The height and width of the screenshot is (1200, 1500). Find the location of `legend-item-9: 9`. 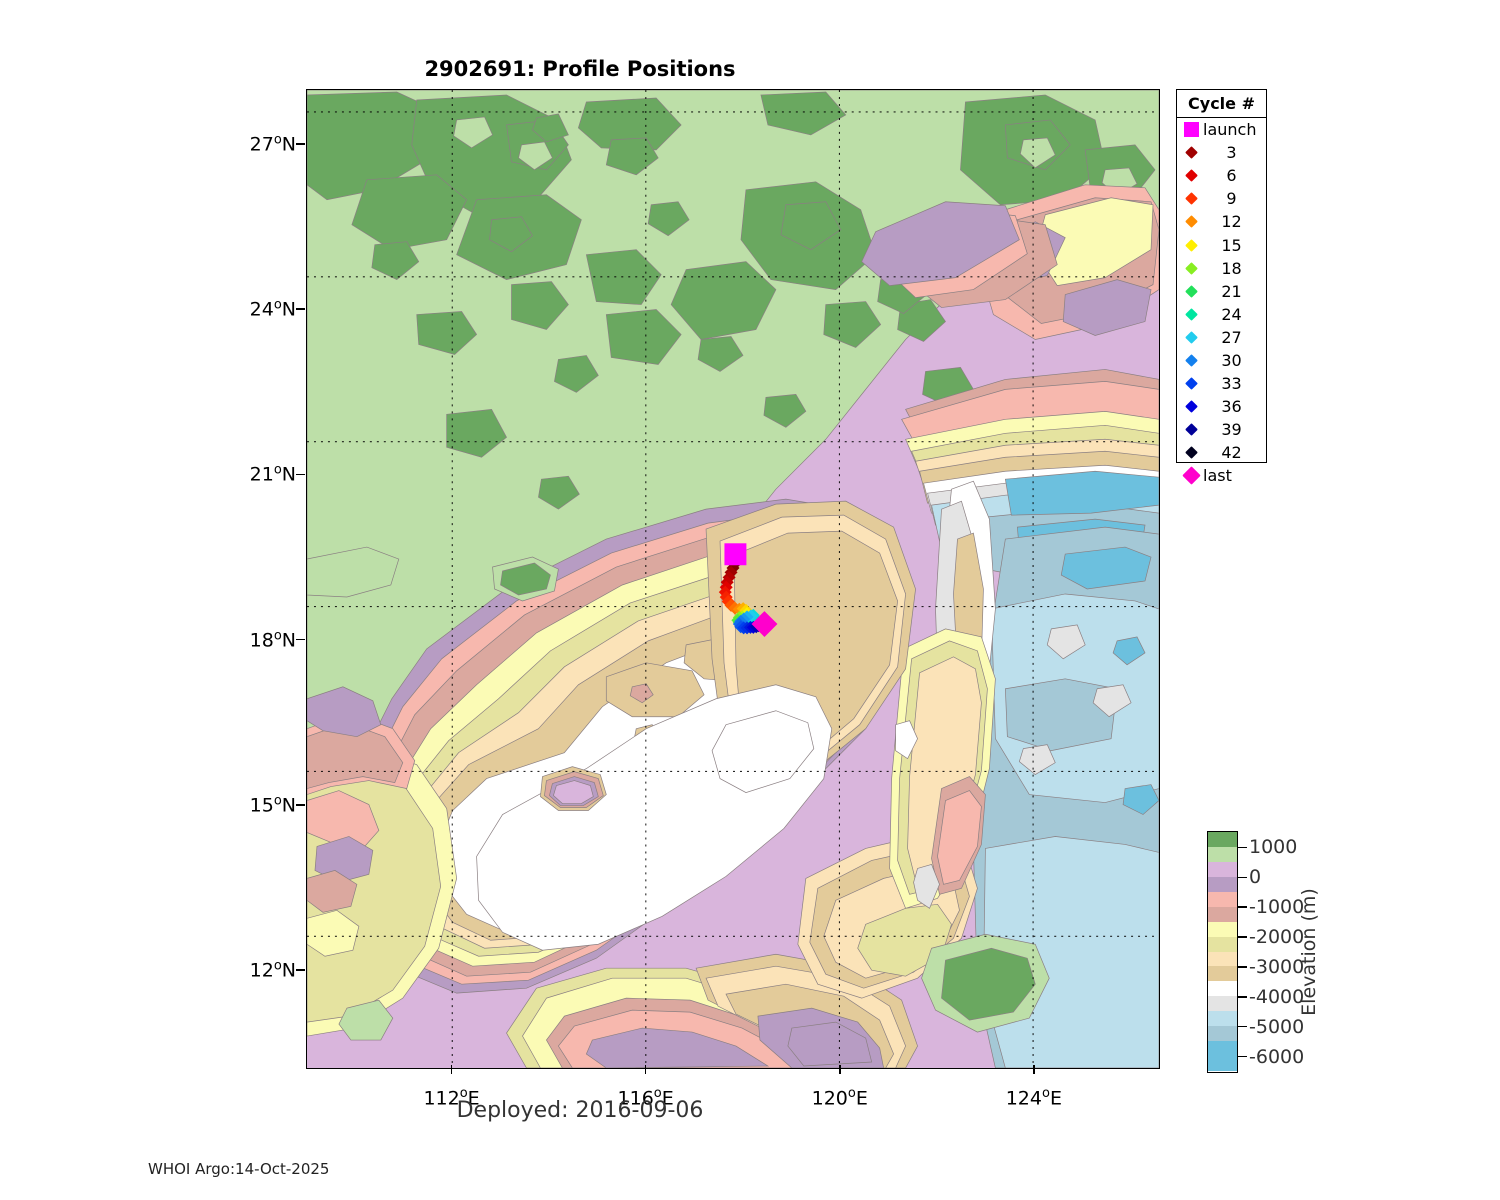

legend-item-9: 9 is located at coordinates (1221, 198).